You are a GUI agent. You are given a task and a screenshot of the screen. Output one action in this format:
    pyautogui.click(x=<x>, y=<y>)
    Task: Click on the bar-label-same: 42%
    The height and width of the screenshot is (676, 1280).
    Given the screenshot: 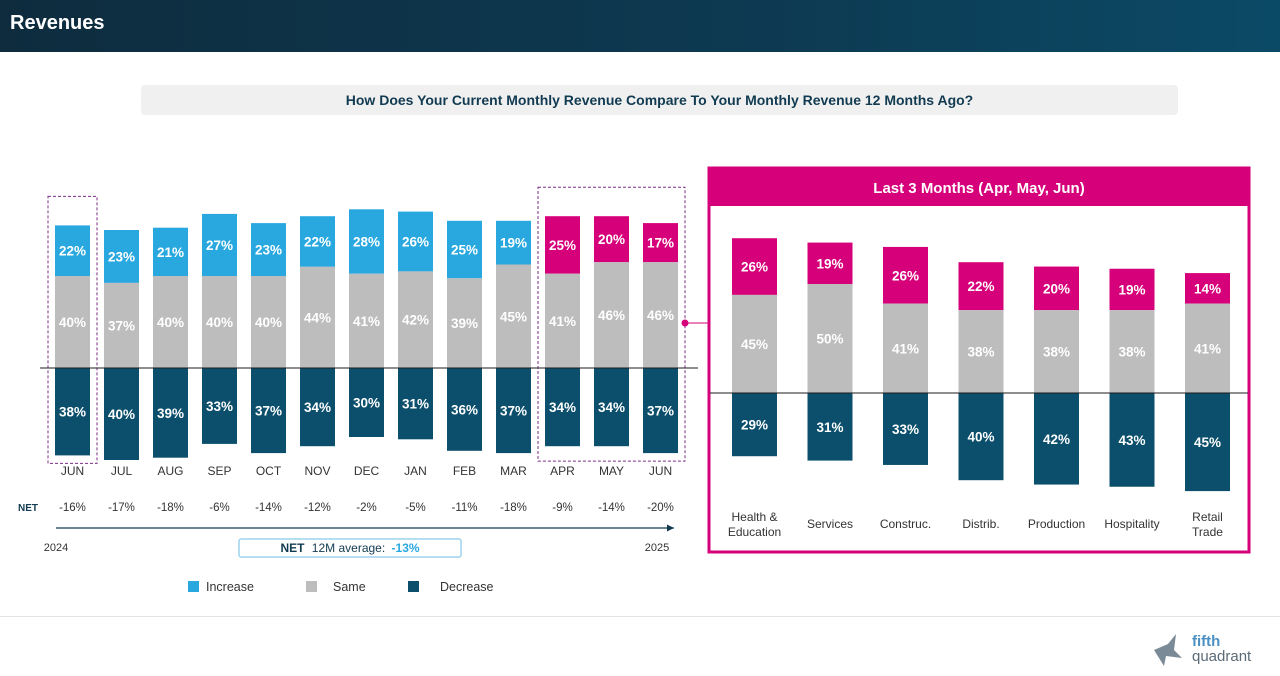 What is the action you would take?
    pyautogui.click(x=415, y=320)
    